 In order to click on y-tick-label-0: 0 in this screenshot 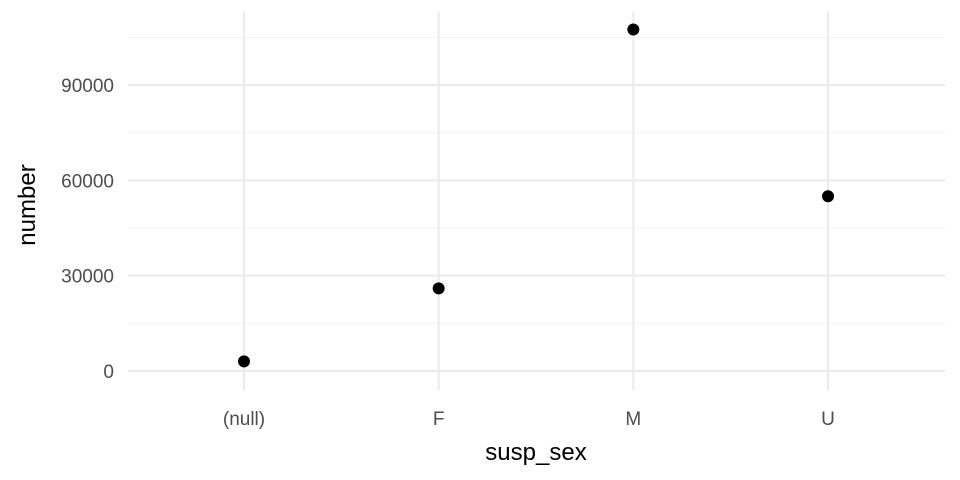, I will do `click(108, 372)`.